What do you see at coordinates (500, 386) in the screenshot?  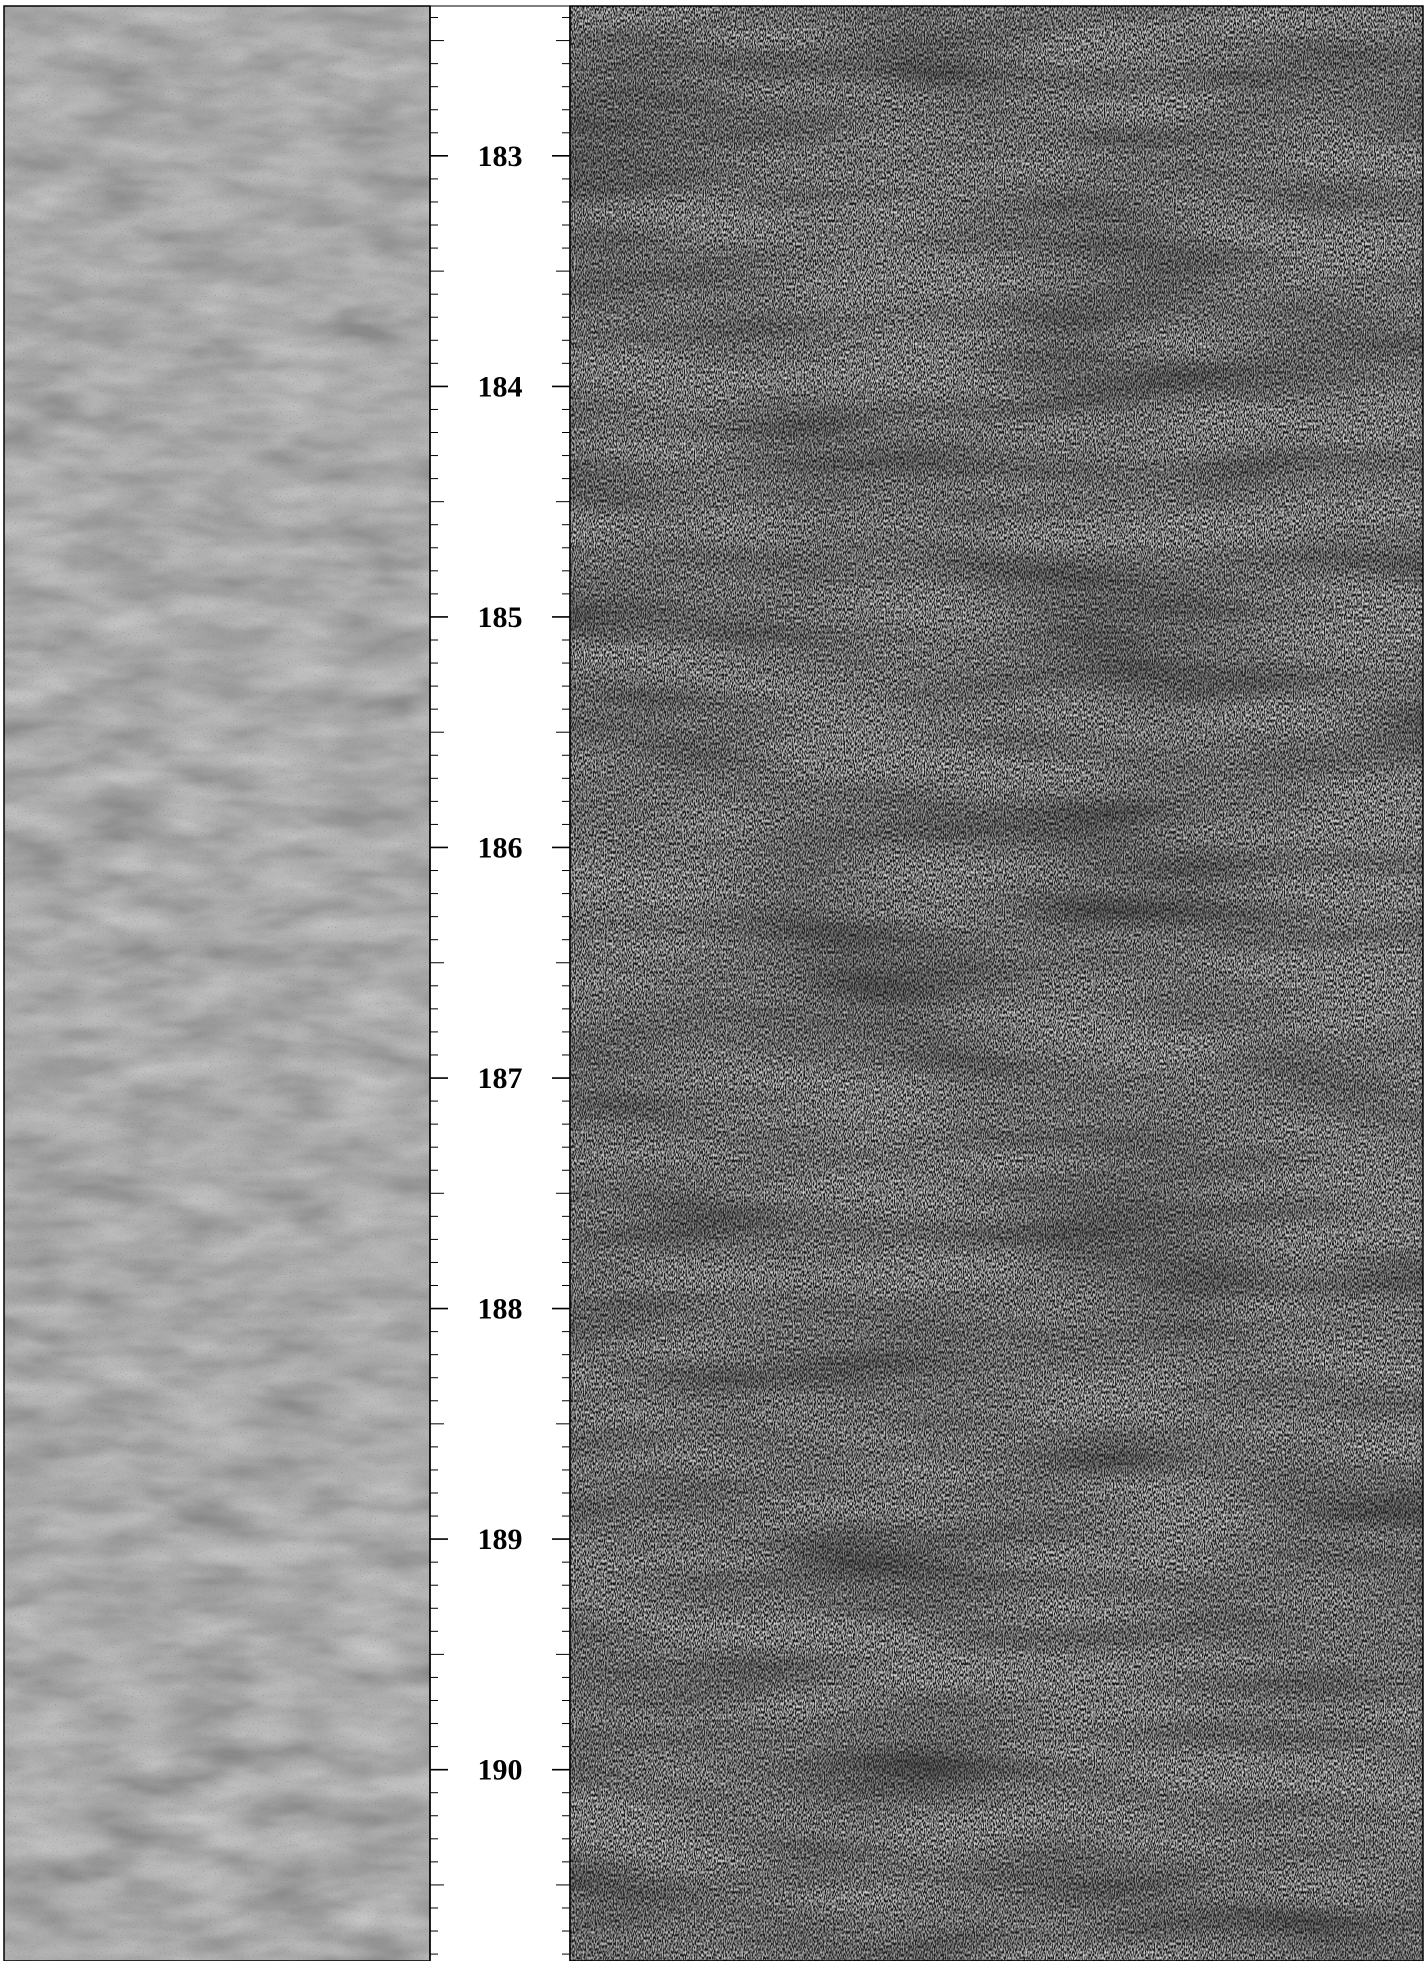 I see `depth-label: 184` at bounding box center [500, 386].